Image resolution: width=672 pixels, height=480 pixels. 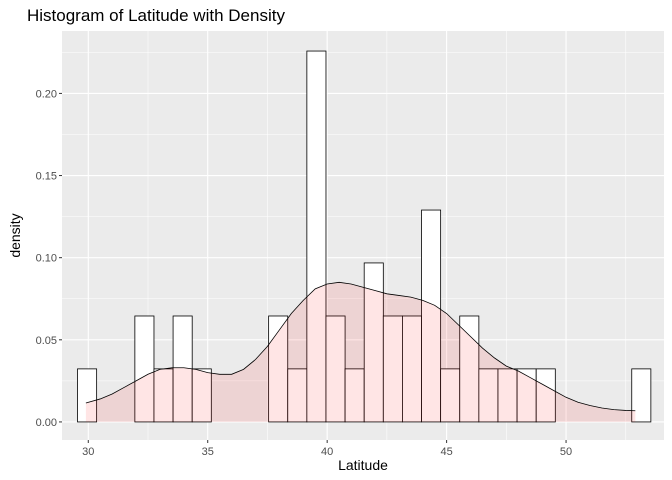 What do you see at coordinates (566, 452) in the screenshot?
I see `x-tick-label: 50` at bounding box center [566, 452].